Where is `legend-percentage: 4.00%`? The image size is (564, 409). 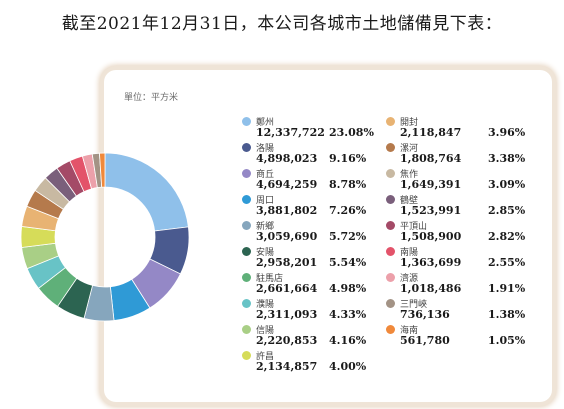 legend-percentage: 4.00% is located at coordinates (348, 366).